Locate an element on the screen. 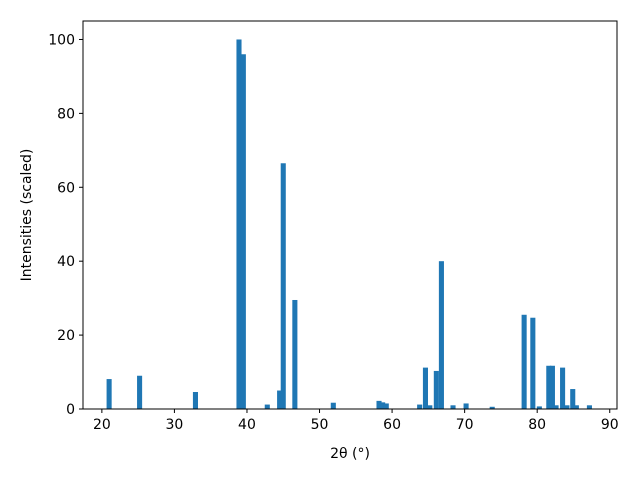 The width and height of the screenshot is (640, 480). x-tick-label: 40 is located at coordinates (247, 425).